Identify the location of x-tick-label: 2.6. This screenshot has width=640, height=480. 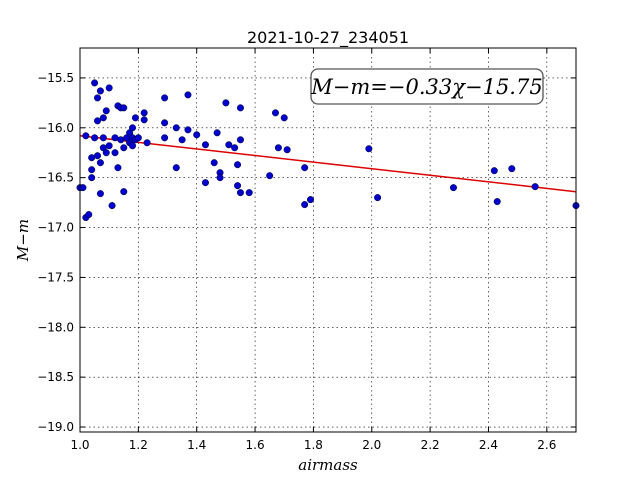
(546, 445).